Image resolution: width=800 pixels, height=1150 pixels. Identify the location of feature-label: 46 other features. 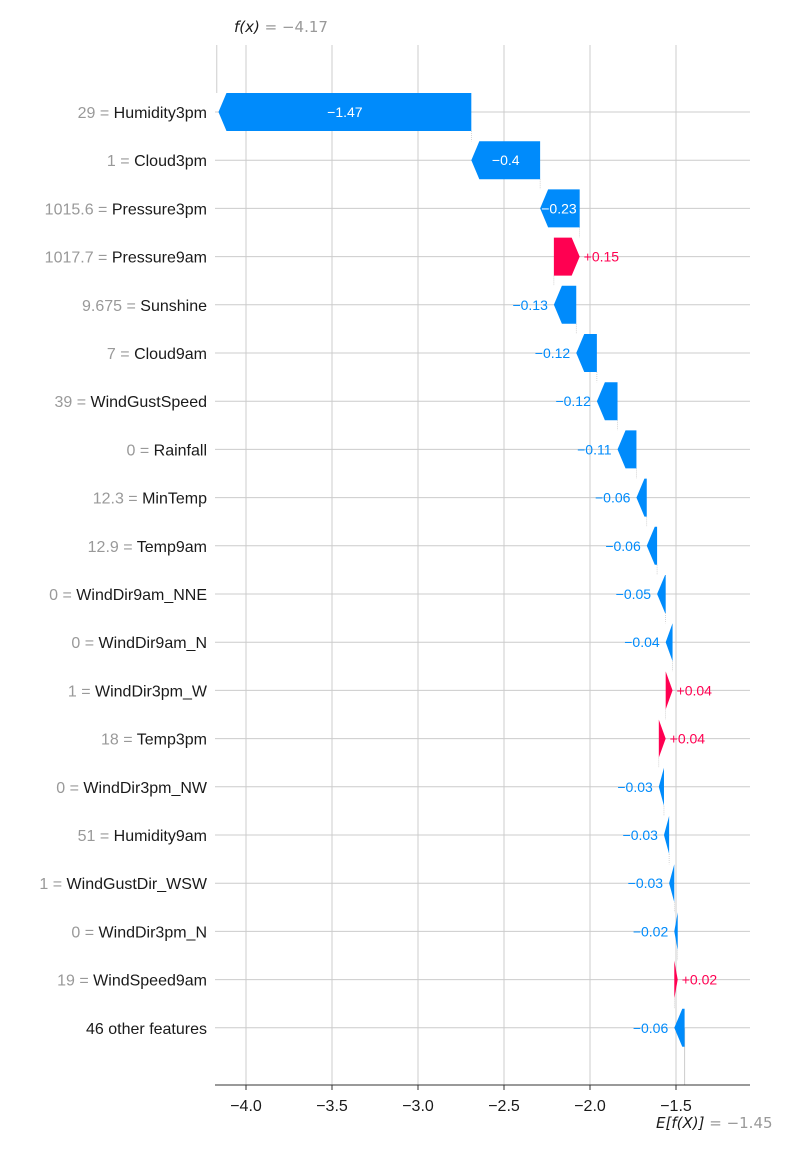
(146, 1029).